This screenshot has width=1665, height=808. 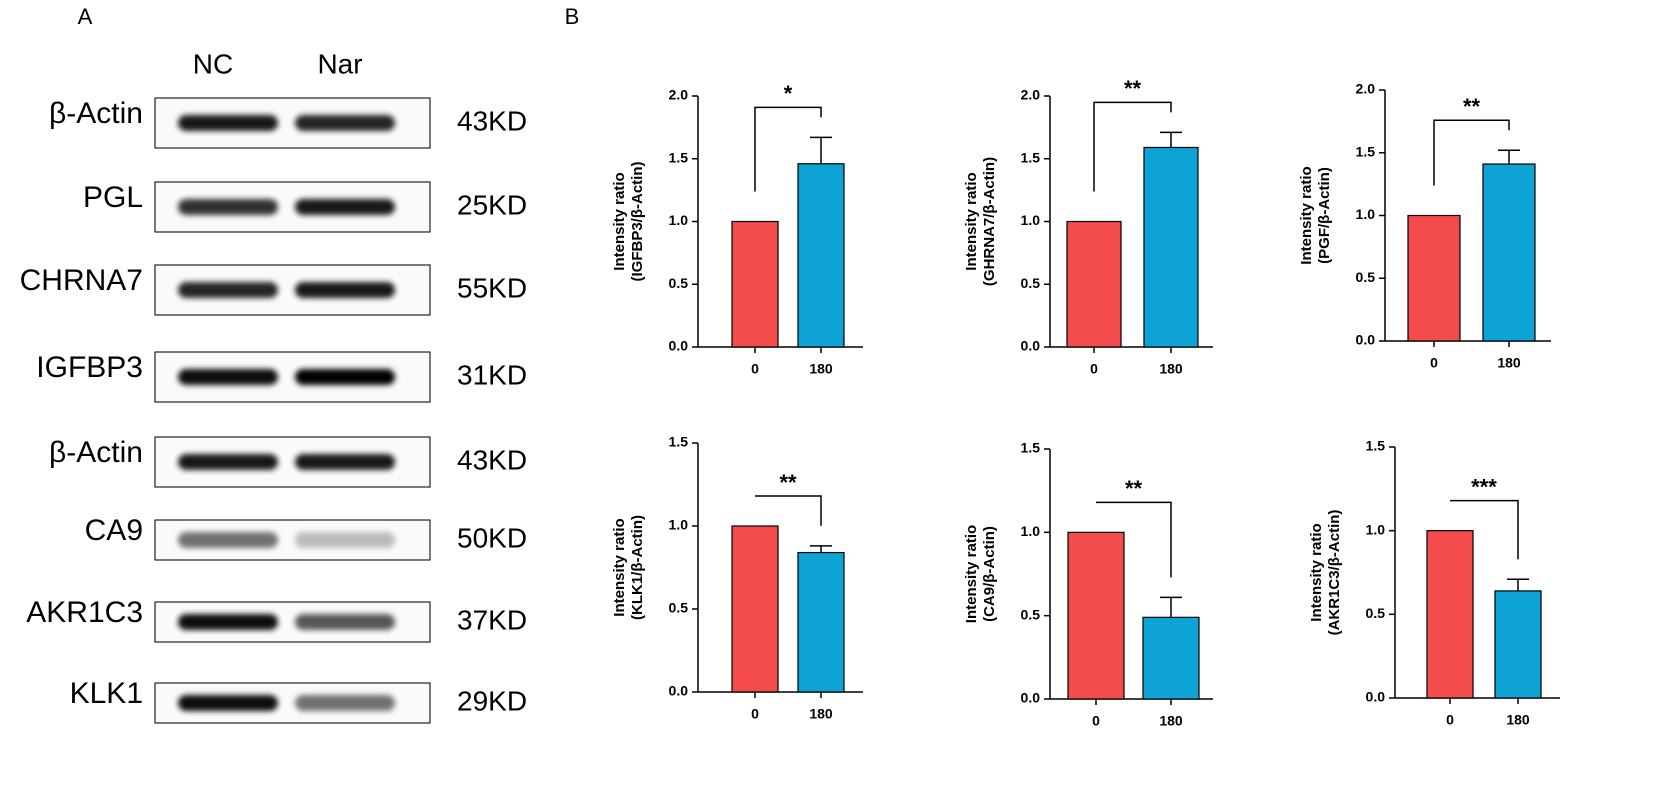 I want to click on lane-label: NC, so click(x=213, y=63).